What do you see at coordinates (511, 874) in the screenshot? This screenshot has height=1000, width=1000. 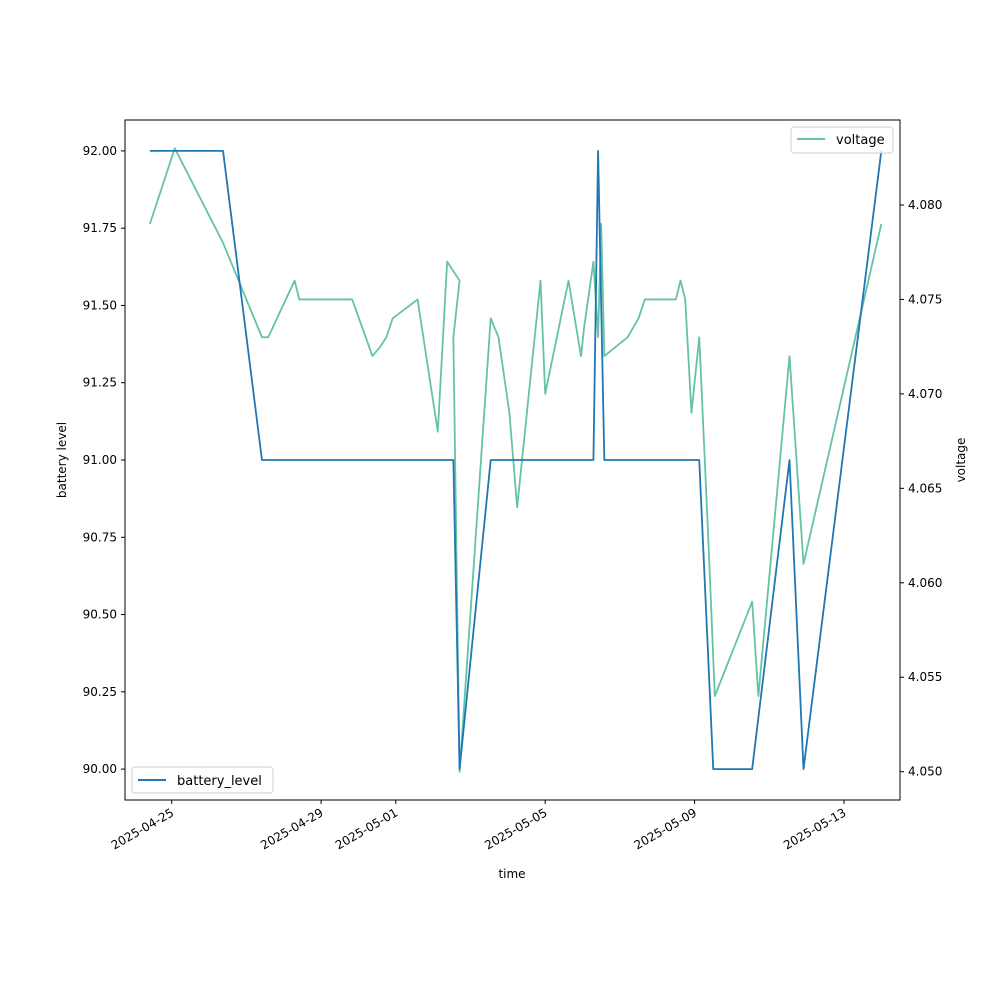 I see `x-axis-label: time` at bounding box center [511, 874].